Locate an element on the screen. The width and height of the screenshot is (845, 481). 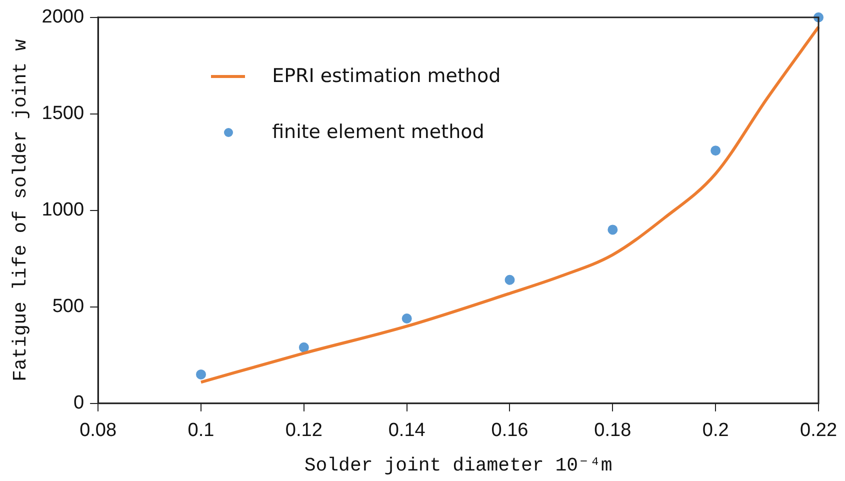
x-tick-label: 0.18 is located at coordinates (613, 431).